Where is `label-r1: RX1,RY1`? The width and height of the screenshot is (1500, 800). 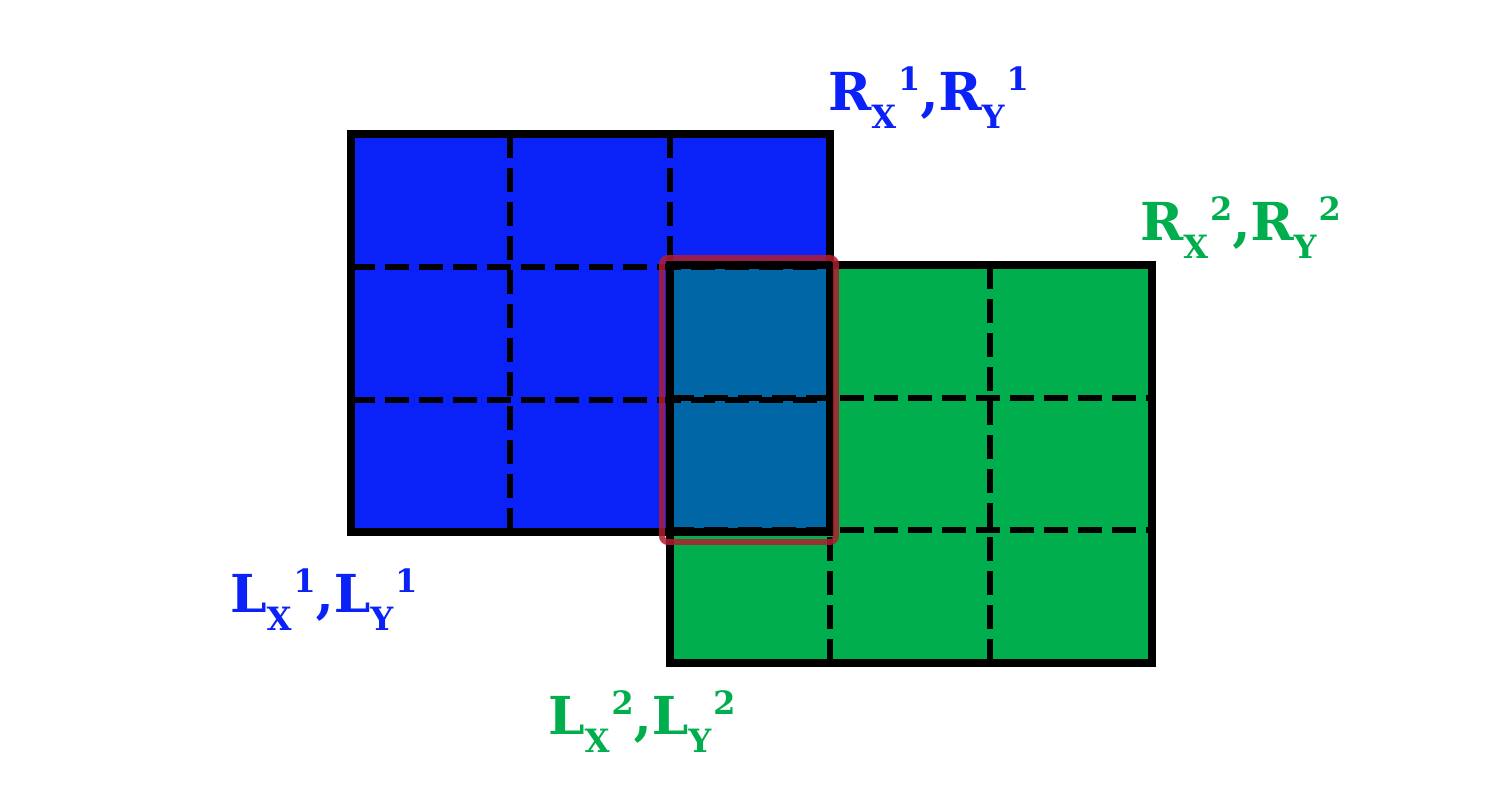
label-r1: RX1,RY1 is located at coordinates (928, 98).